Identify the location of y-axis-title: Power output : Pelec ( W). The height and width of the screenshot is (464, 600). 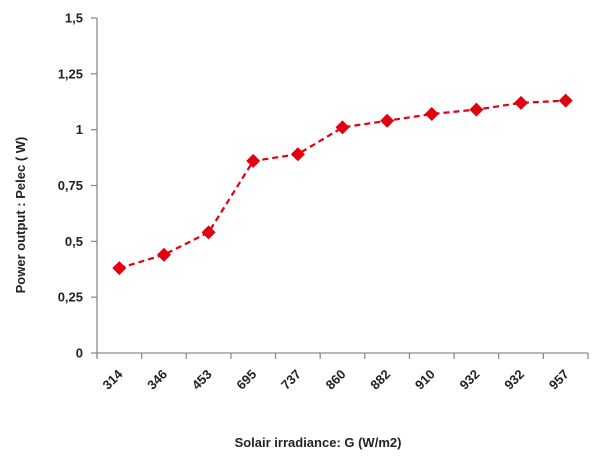
(20, 215).